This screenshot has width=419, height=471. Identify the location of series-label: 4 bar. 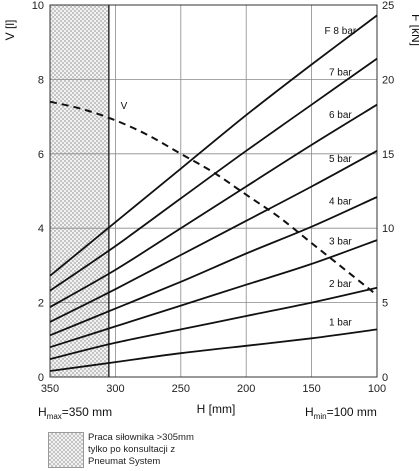
(340, 202).